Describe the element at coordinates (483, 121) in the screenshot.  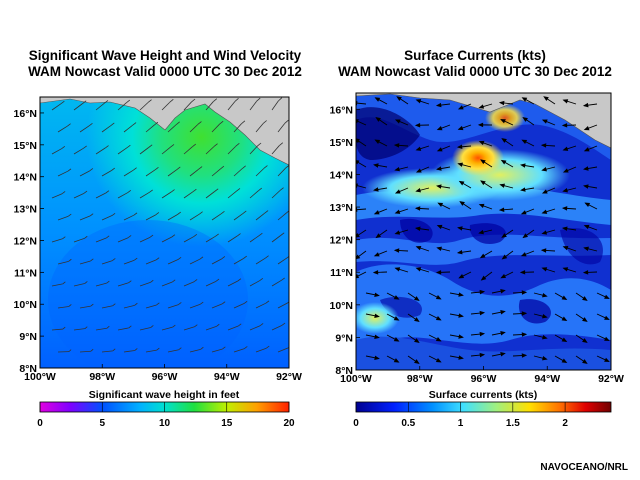
I see `land-mexico-right` at that location.